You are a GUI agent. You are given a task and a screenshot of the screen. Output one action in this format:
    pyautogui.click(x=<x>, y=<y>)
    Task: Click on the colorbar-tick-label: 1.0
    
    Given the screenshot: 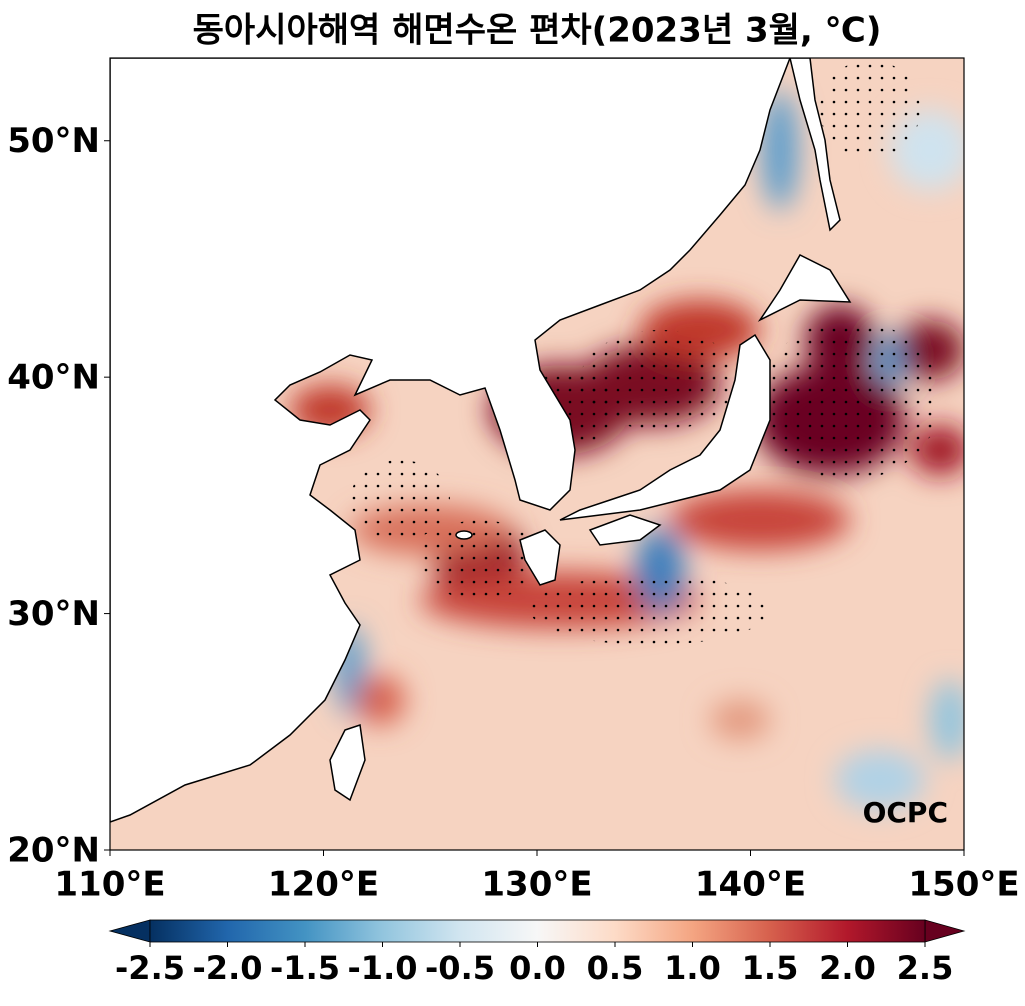 What is the action you would take?
    pyautogui.click(x=692, y=968)
    